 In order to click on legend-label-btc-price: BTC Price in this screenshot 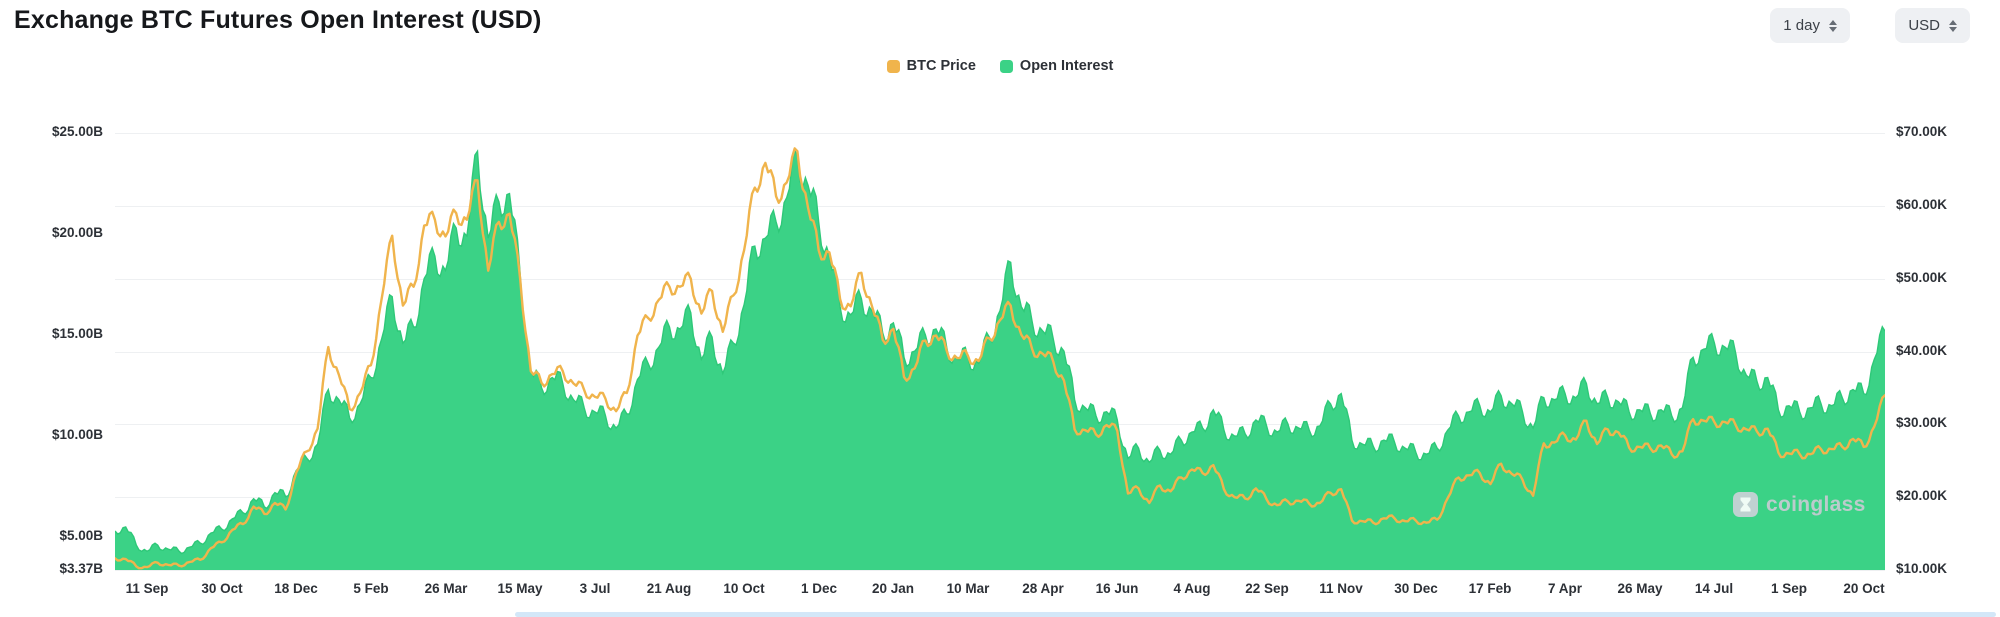, I will do `click(941, 66)`.